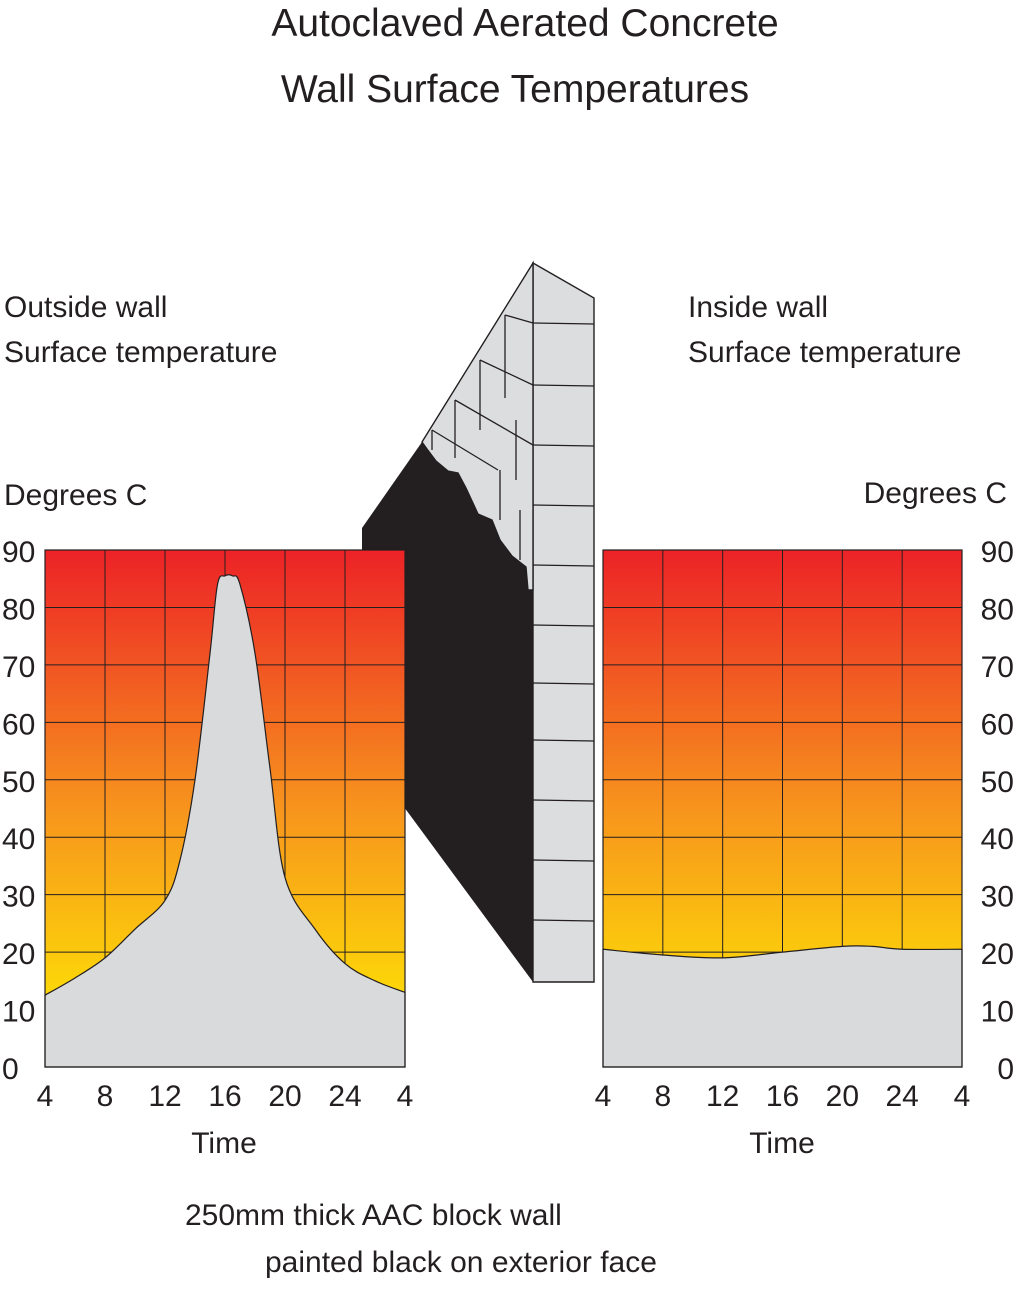 The width and height of the screenshot is (1017, 1290). What do you see at coordinates (515, 89) in the screenshot?
I see `title-line-2: Wall Surface Temperatures` at bounding box center [515, 89].